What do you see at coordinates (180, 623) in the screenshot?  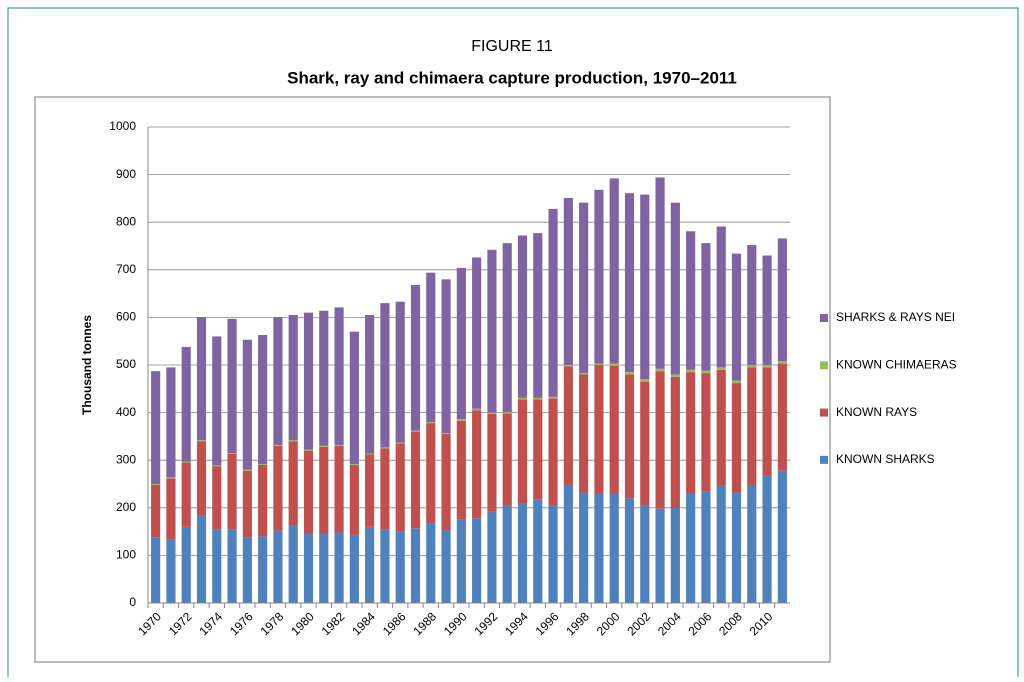 I see `x-tick-label: 1972` at bounding box center [180, 623].